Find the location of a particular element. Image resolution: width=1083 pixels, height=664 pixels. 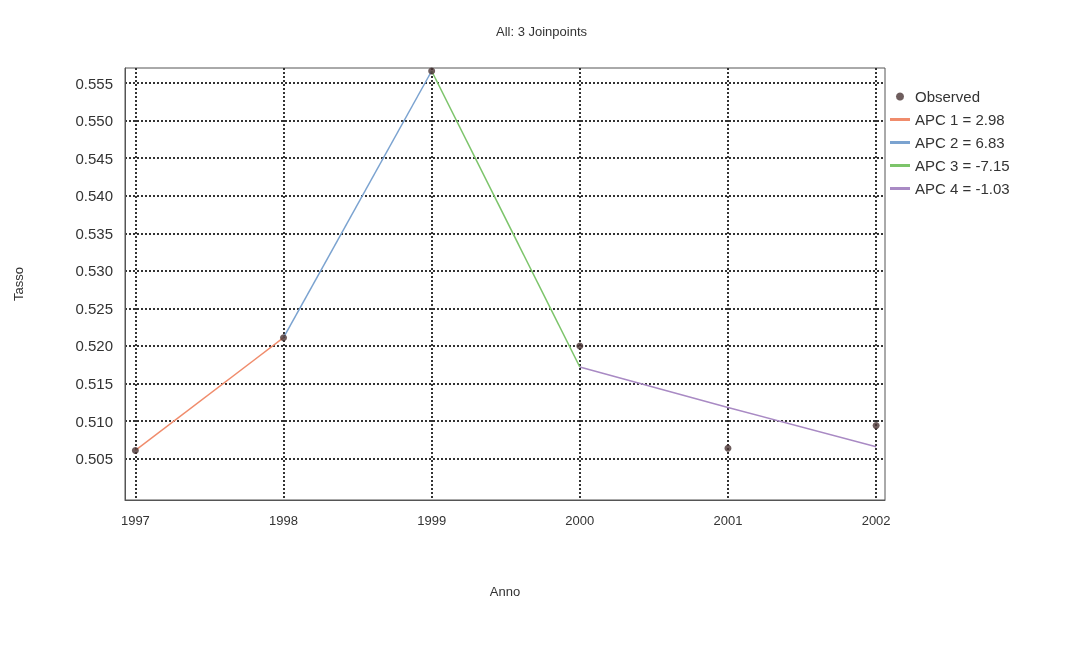

y-tick-label: 0.550 is located at coordinates (94, 121).